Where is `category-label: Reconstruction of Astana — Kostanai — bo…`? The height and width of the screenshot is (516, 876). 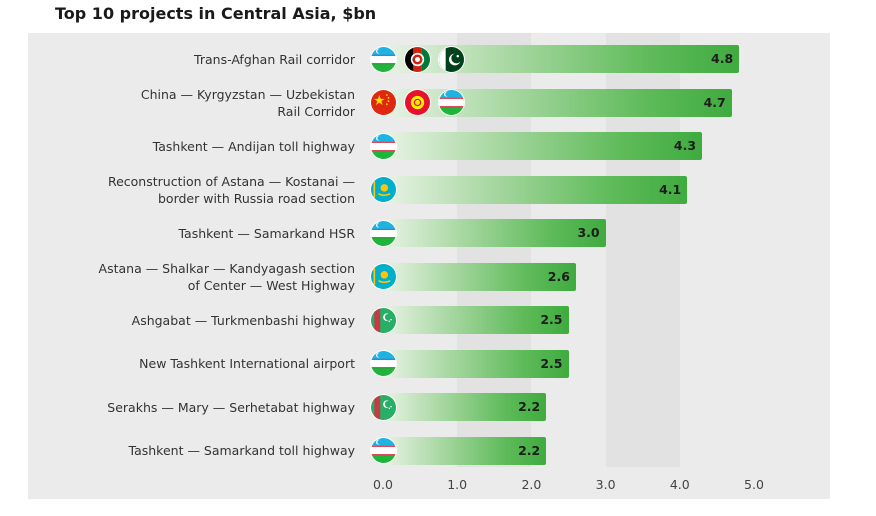
category-label: Reconstruction of Astana — Kostanai — bo… is located at coordinates (231, 189).